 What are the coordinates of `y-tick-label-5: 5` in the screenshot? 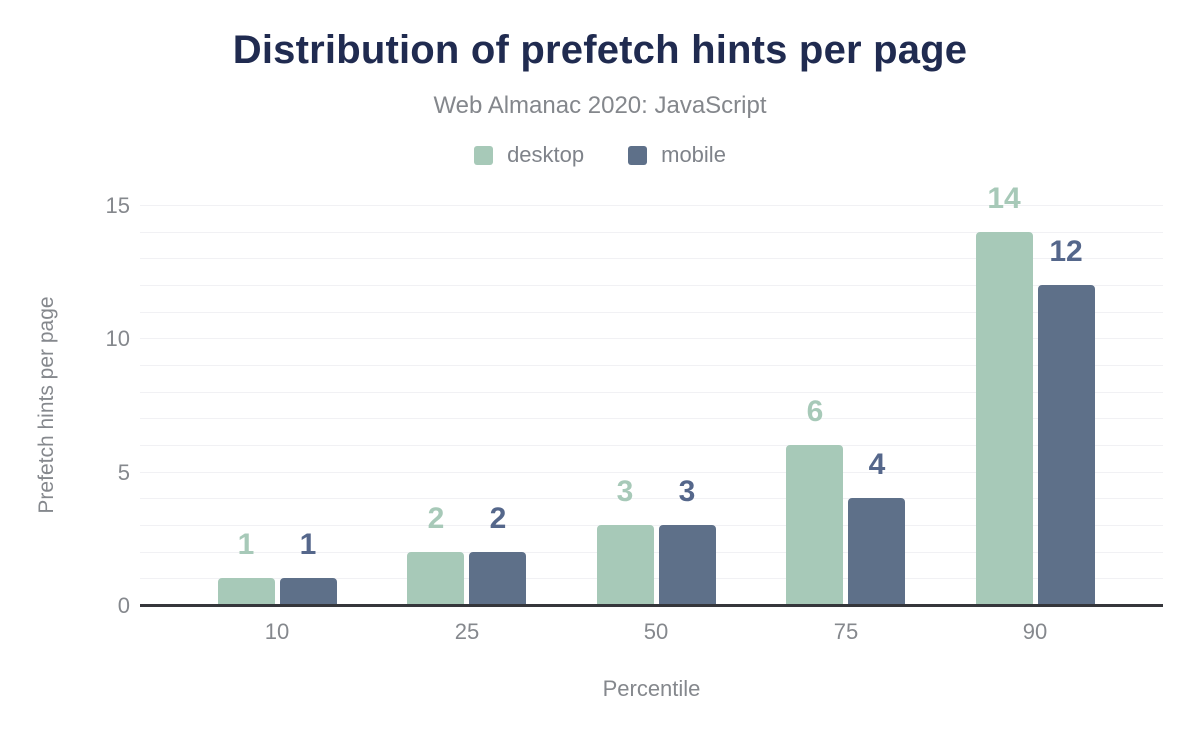 It's located at (123, 472).